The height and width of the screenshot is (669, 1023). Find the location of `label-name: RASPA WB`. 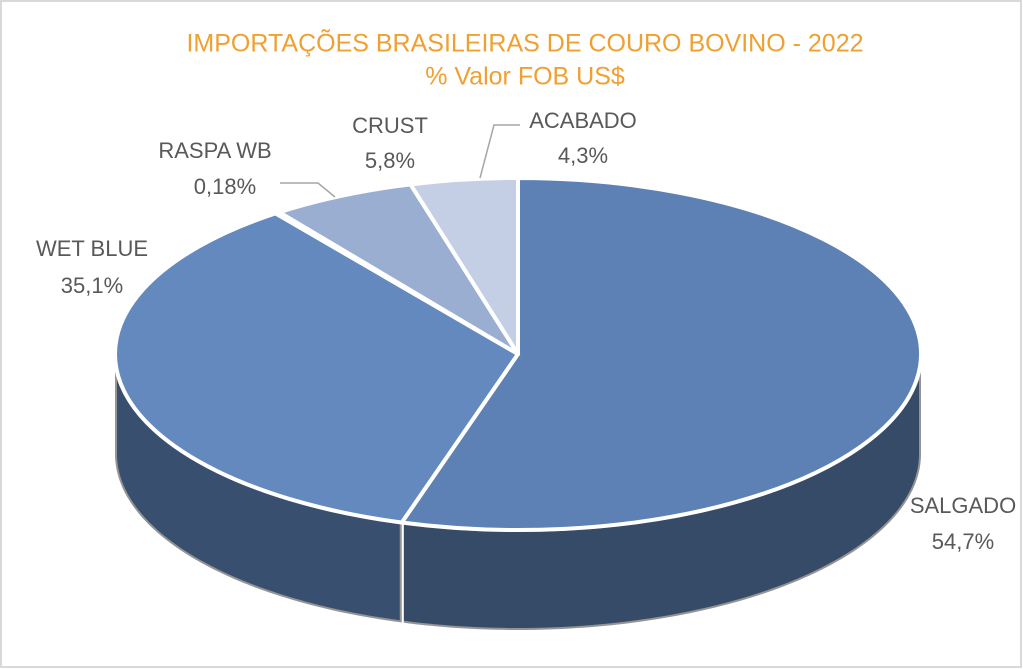

label-name: RASPA WB is located at coordinates (214, 150).